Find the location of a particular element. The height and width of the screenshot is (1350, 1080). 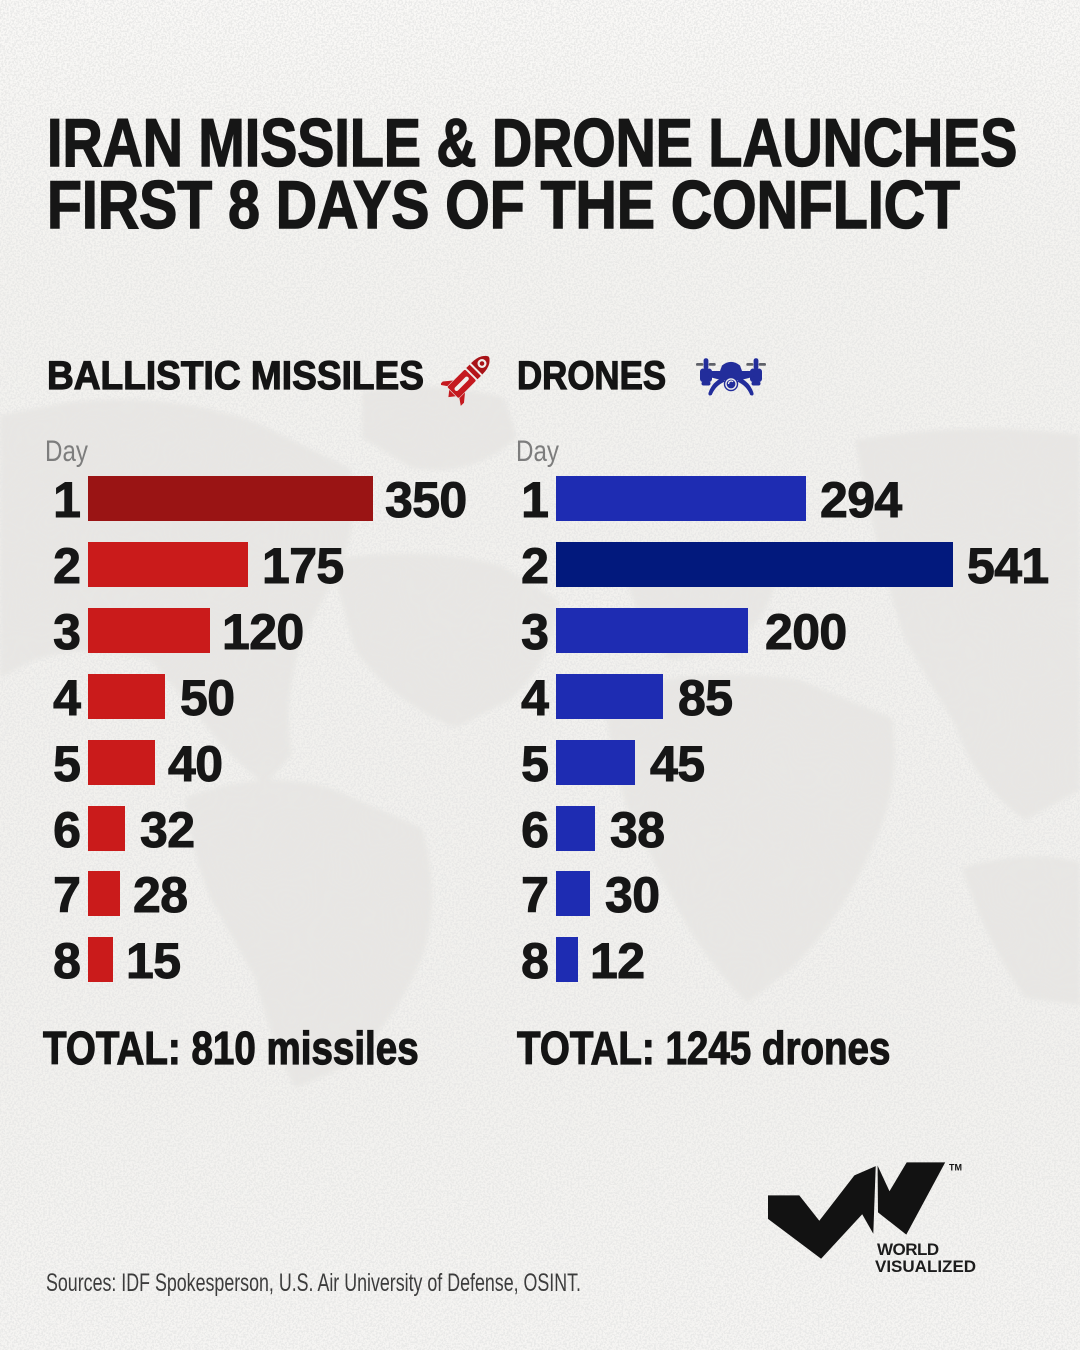

svg-text: TM is located at coordinates (955, 1168).